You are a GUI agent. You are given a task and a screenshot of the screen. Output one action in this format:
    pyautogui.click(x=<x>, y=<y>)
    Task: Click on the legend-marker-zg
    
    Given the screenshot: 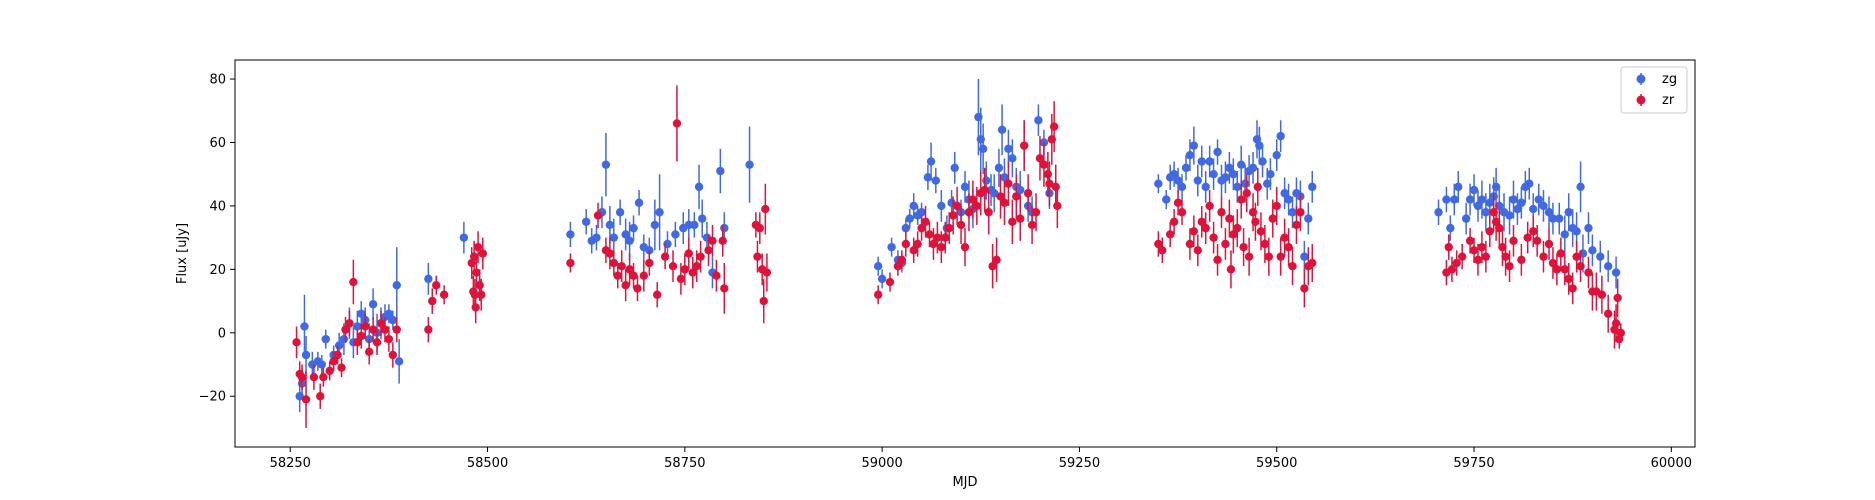 What is the action you would take?
    pyautogui.click(x=1641, y=79)
    